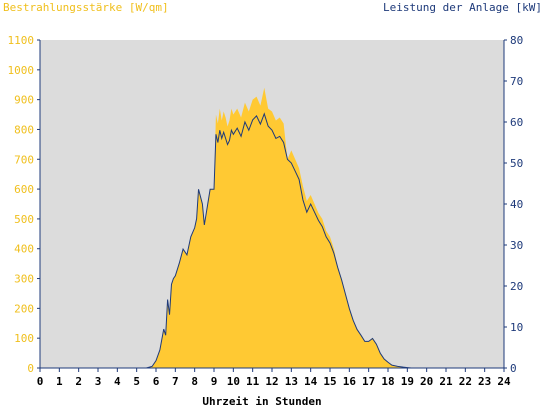 The width and height of the screenshot is (544, 408). I want to click on left-tick-label: 500, so click(24, 219).